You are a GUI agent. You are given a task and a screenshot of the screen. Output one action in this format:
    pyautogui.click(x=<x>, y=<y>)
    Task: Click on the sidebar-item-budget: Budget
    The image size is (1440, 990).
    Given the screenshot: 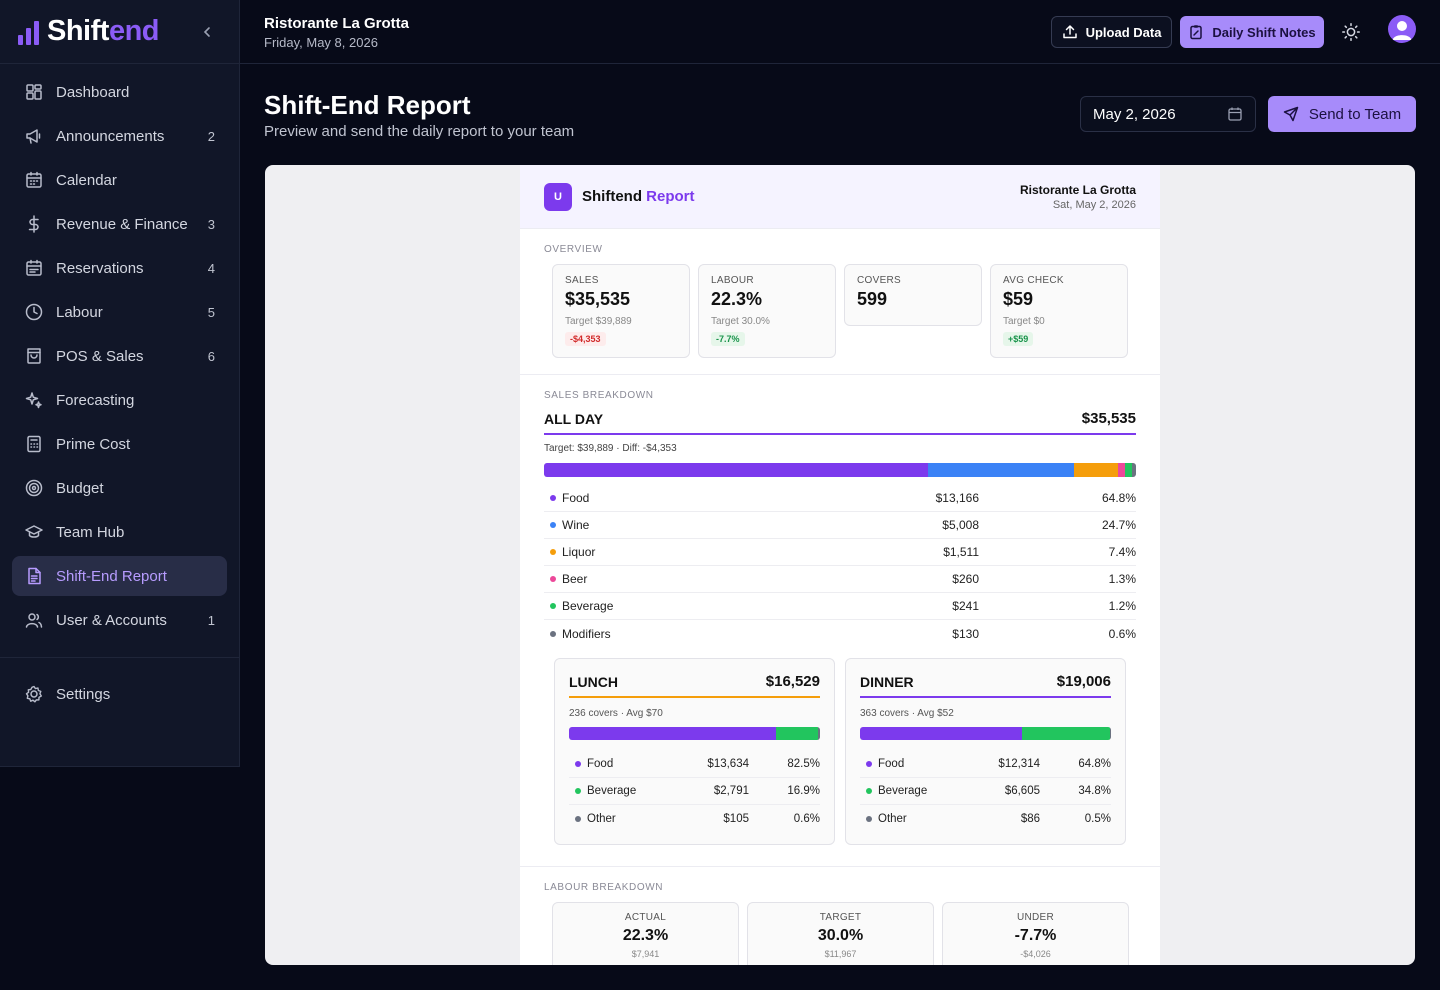 What is the action you would take?
    pyautogui.click(x=119, y=488)
    